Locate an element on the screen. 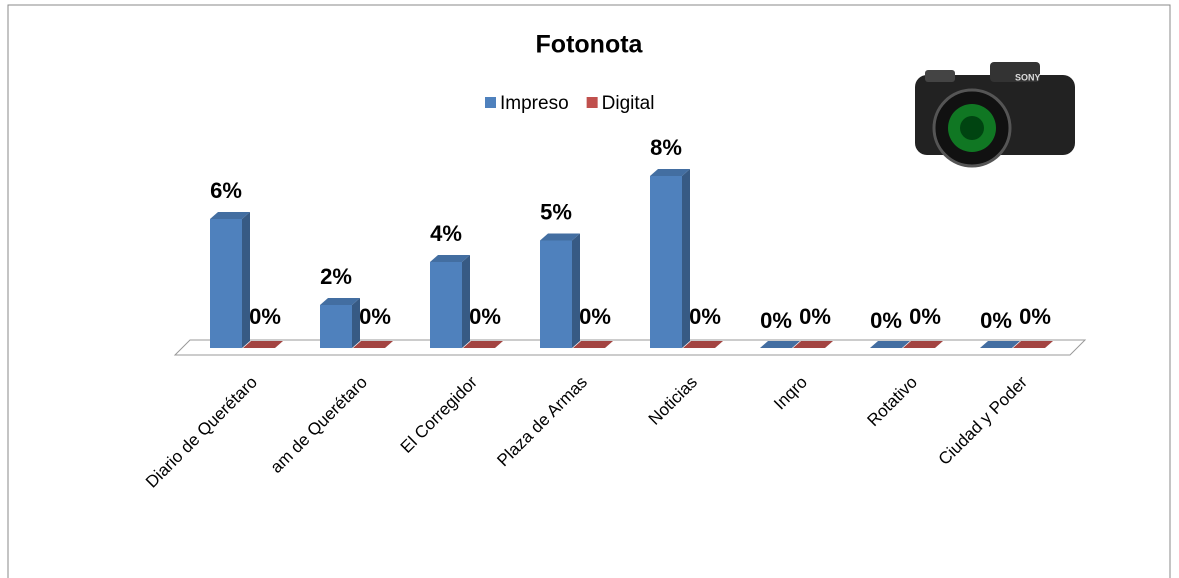  chart-title: Fotonota is located at coordinates (590, 45).